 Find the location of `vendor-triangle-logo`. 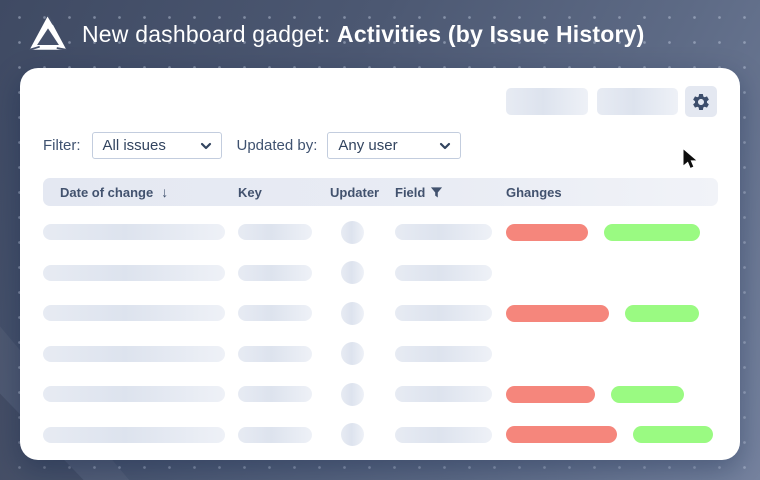

vendor-triangle-logo is located at coordinates (48, 33).